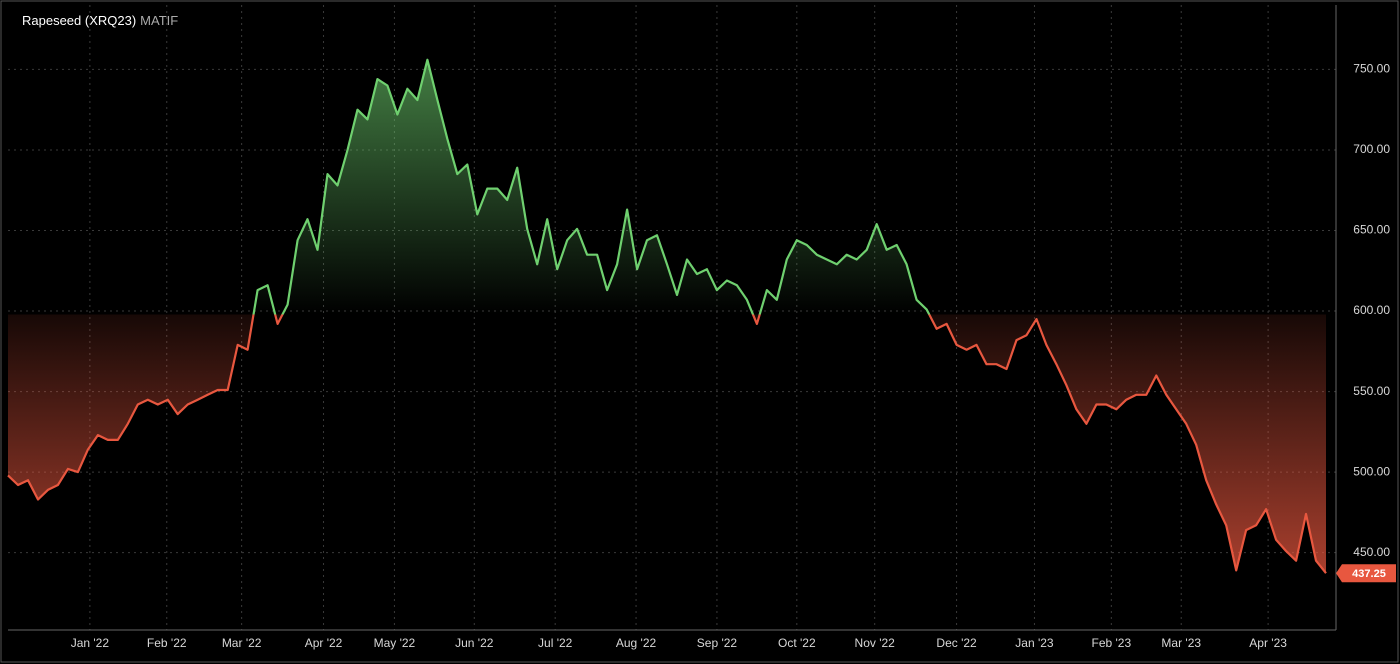  I want to click on y-tick-label: 600.00, so click(1371, 310).